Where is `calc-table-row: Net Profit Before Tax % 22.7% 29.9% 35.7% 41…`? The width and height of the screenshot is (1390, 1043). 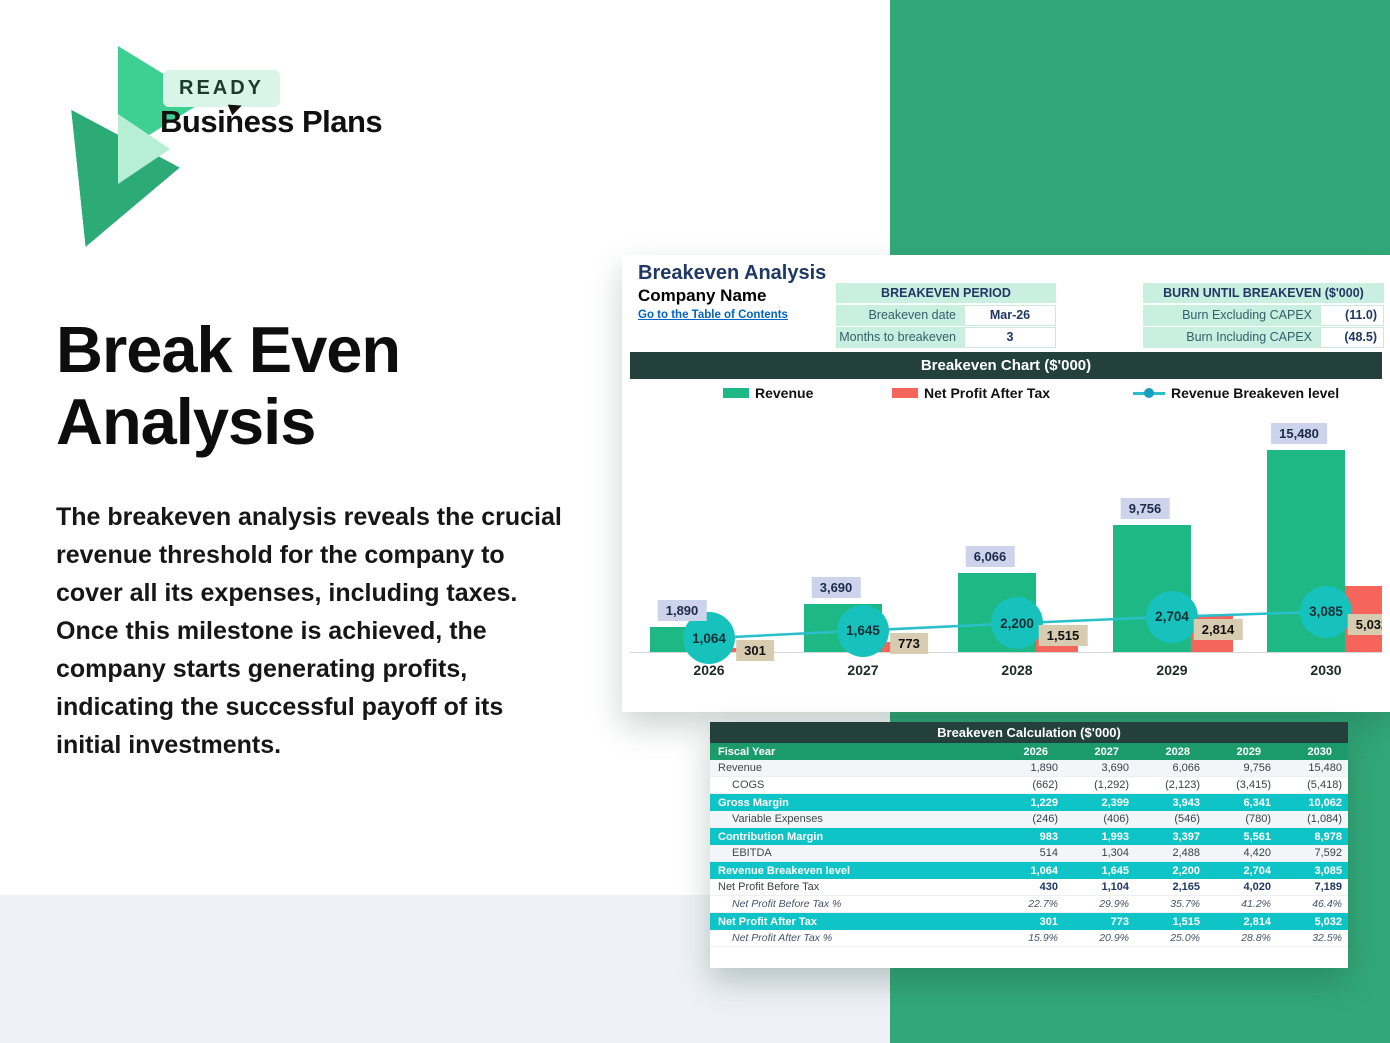
calc-table-row: Net Profit Before Tax % 22.7% 29.9% 35.7% 41… is located at coordinates (1029, 904).